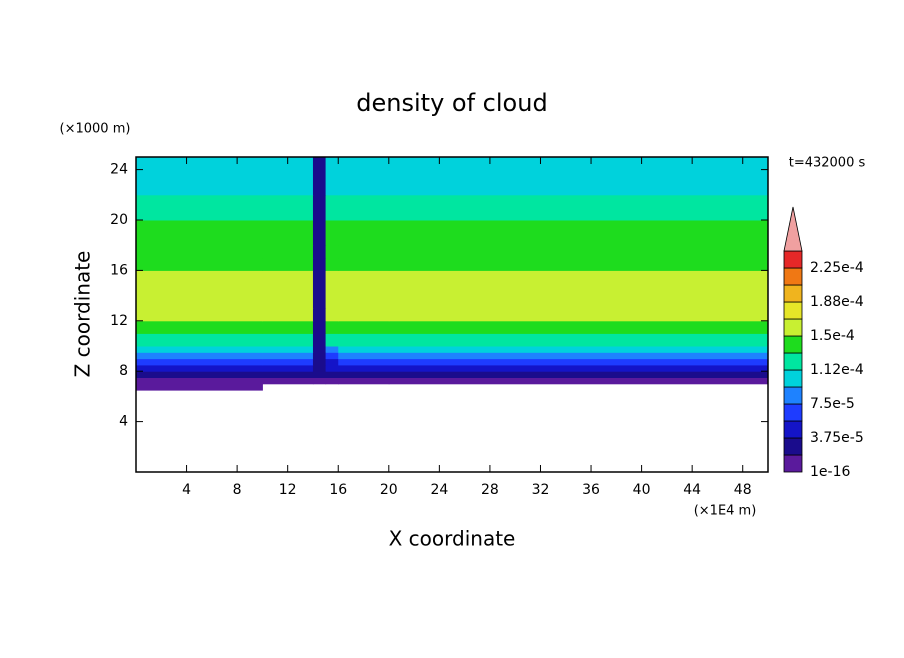 This screenshot has width=904, height=658. I want to click on x-tick-label: 28, so click(490, 490).